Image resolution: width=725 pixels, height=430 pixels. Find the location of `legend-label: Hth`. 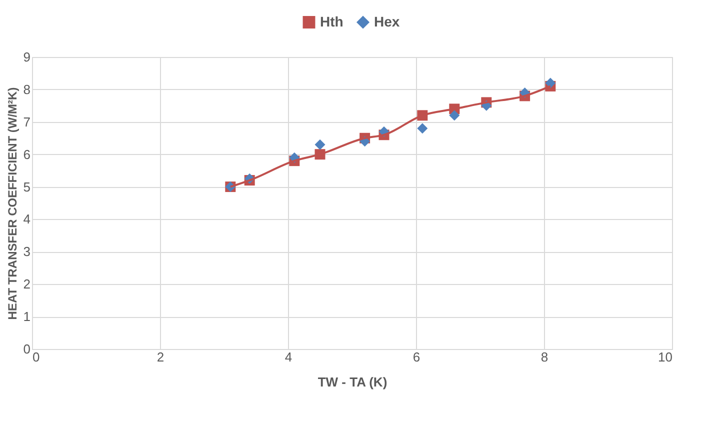

legend-label: Hth is located at coordinates (332, 21).